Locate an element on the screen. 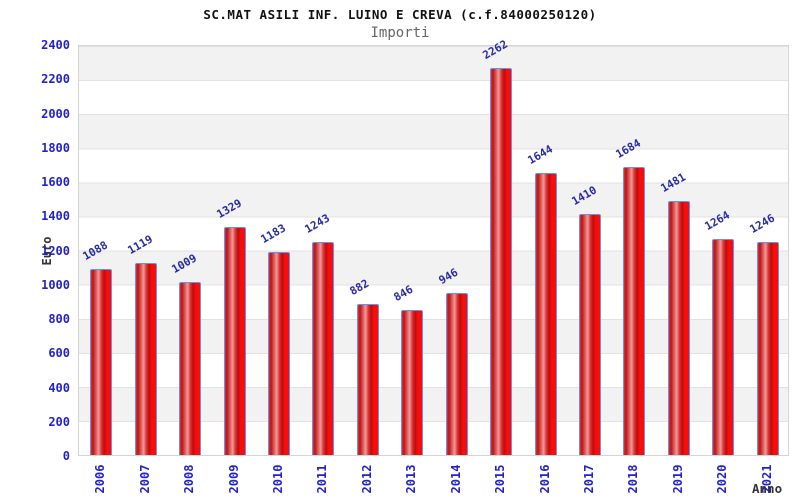  x-tick-label-2010: 2010 is located at coordinates (277, 479).